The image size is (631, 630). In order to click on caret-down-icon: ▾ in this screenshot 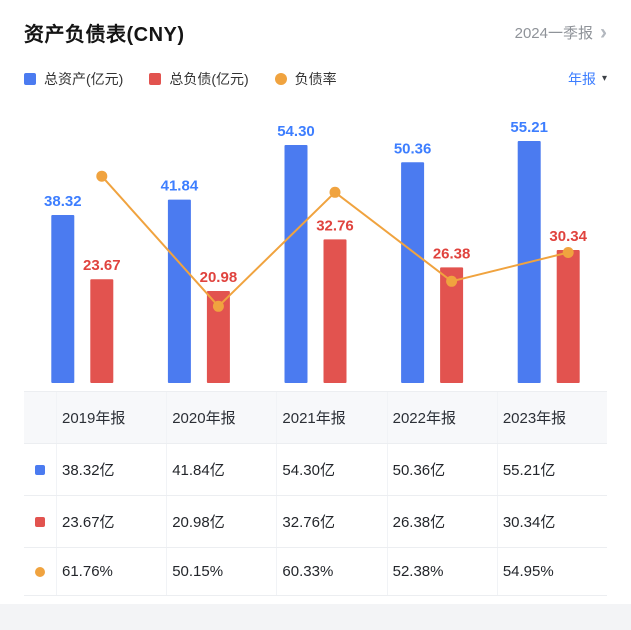, I will do `click(604, 78)`.